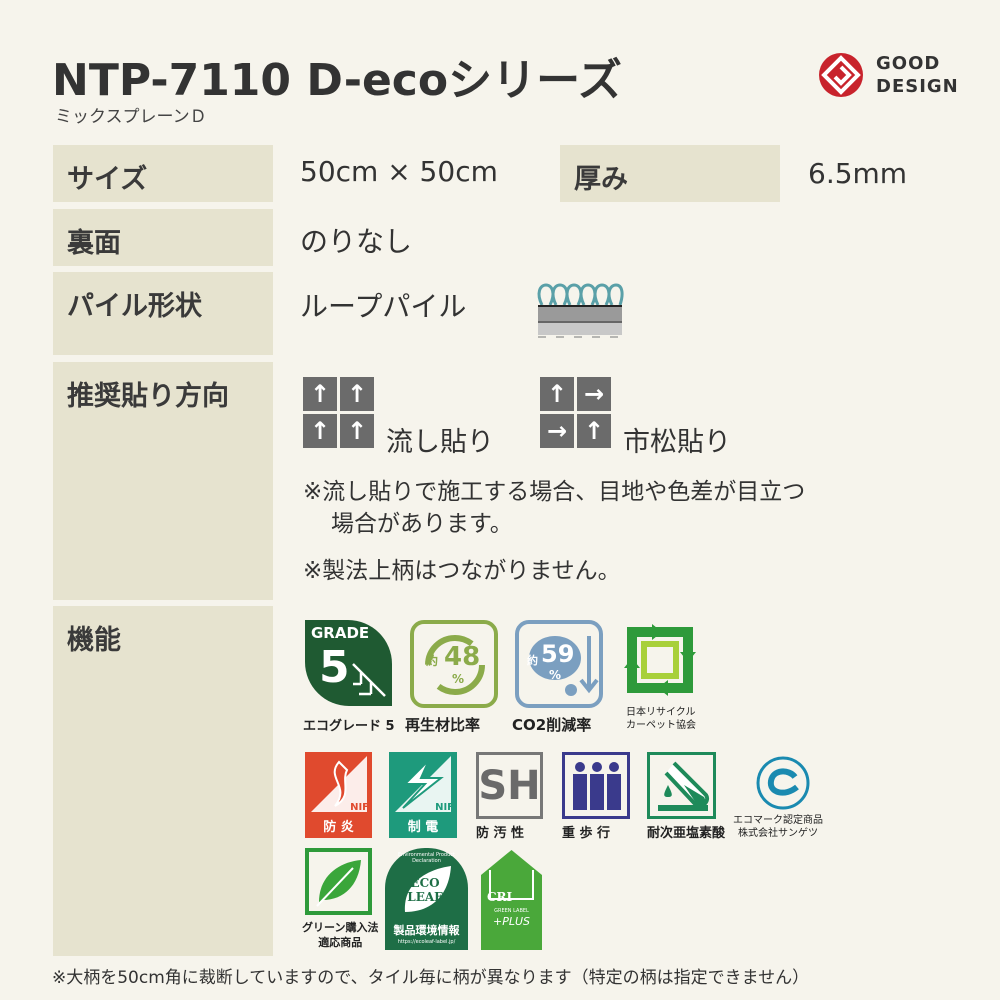  I want to click on thickness-label: 厚み, so click(670, 173).